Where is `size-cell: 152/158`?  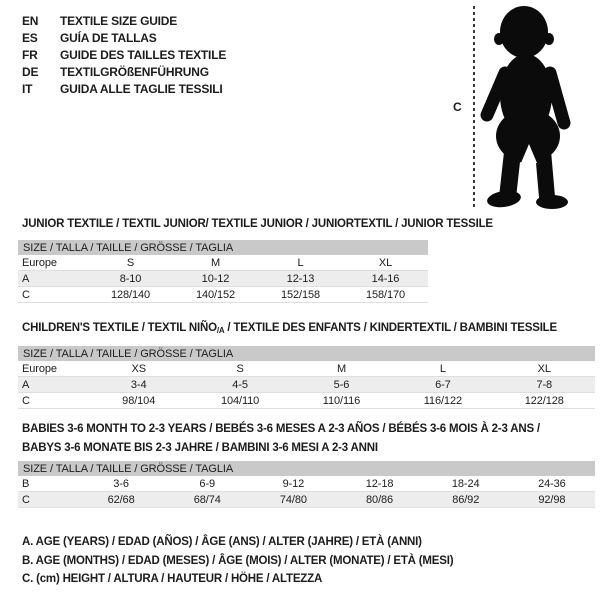 size-cell: 152/158 is located at coordinates (300, 294).